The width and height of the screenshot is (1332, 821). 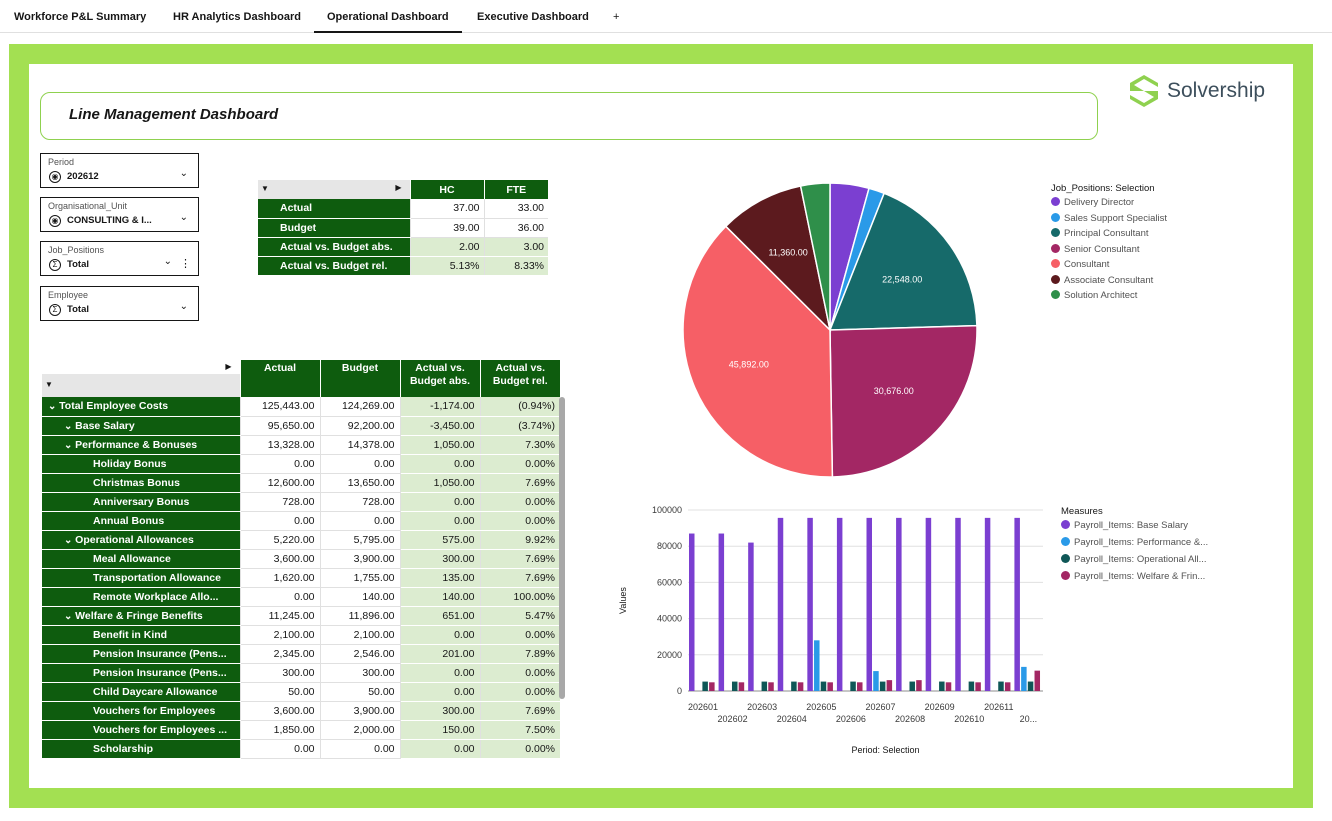 I want to click on pie-slice-solution-architect, so click(x=815, y=256).